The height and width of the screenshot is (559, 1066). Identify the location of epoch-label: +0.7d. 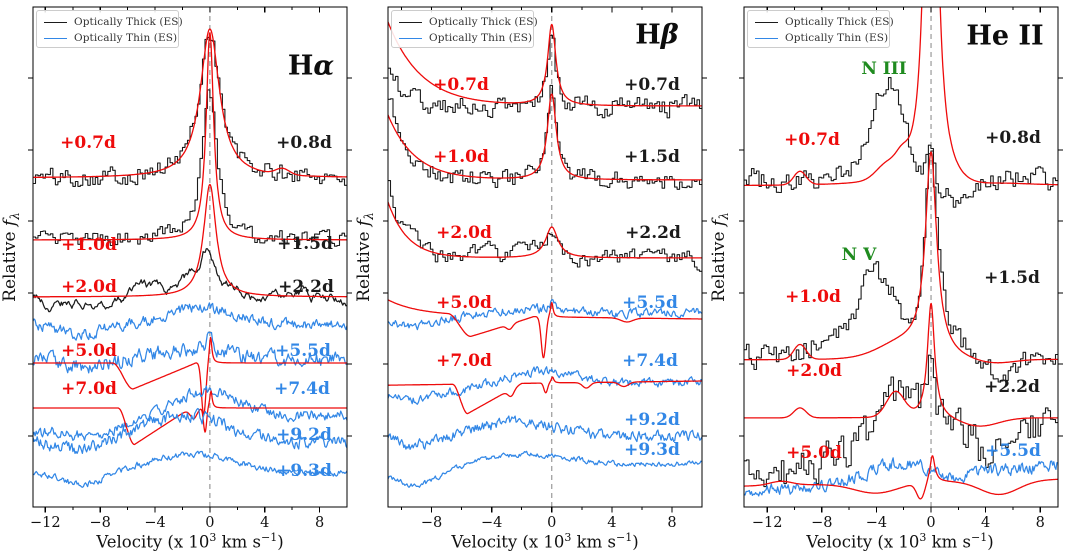
(88, 143).